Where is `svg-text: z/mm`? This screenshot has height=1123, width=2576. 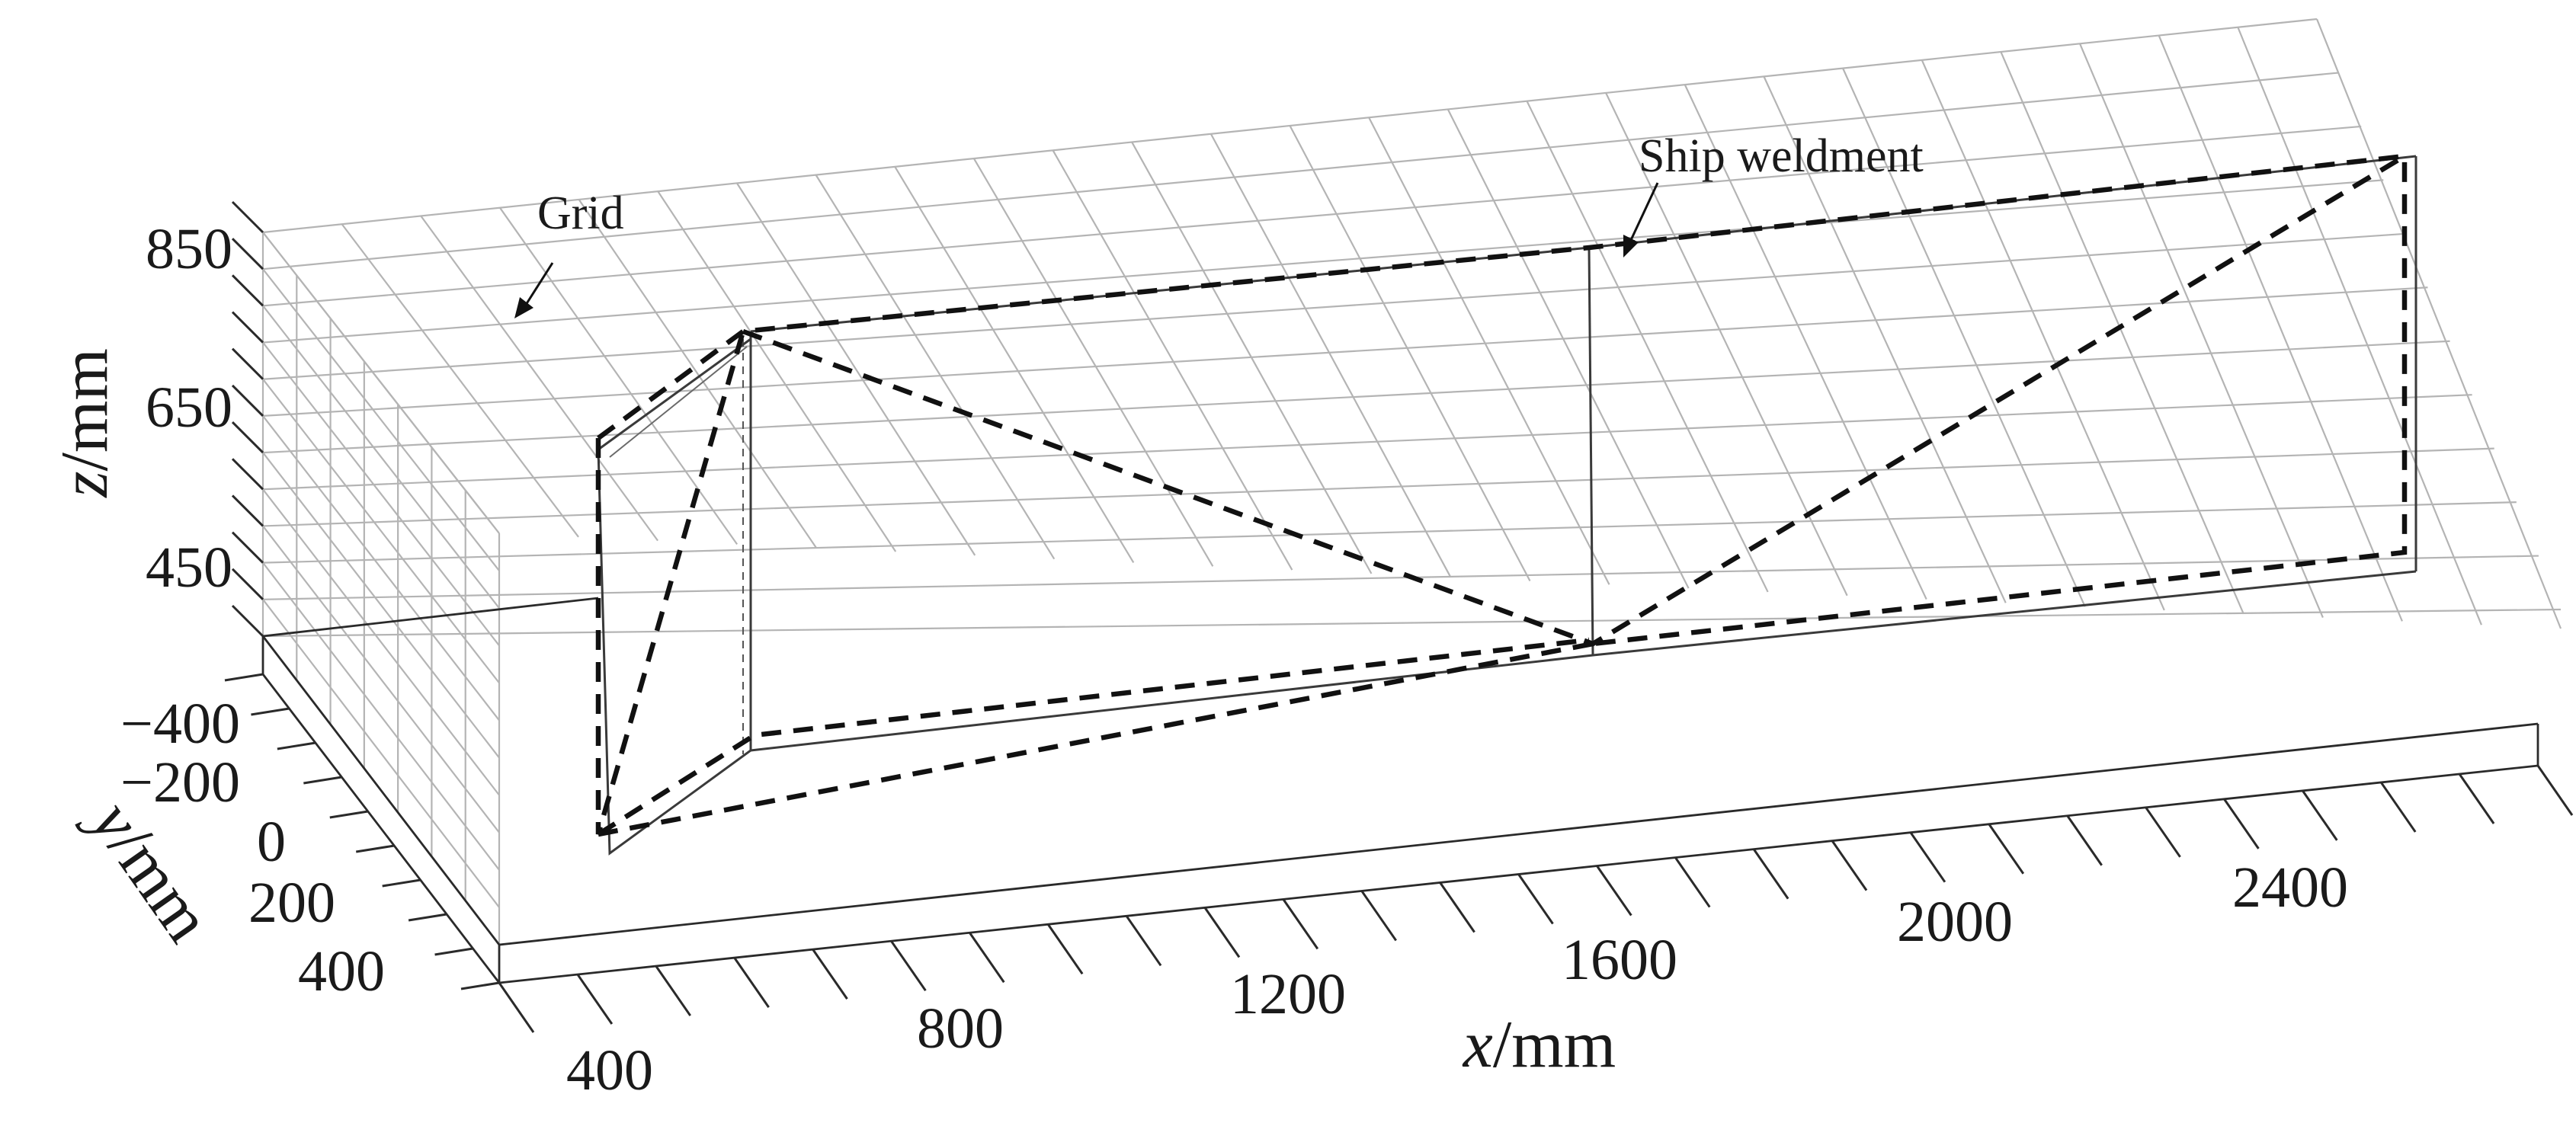
svg-text: z/mm is located at coordinates (85, 423).